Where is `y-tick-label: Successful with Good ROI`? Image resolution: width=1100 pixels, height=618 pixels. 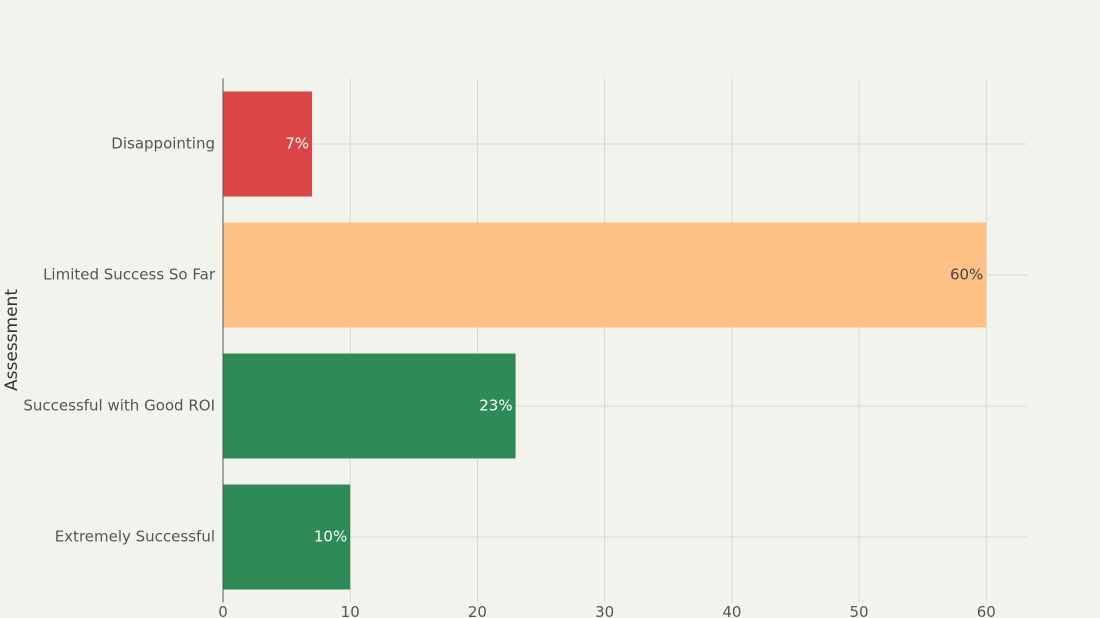
y-tick-label: Successful with Good ROI is located at coordinates (119, 406).